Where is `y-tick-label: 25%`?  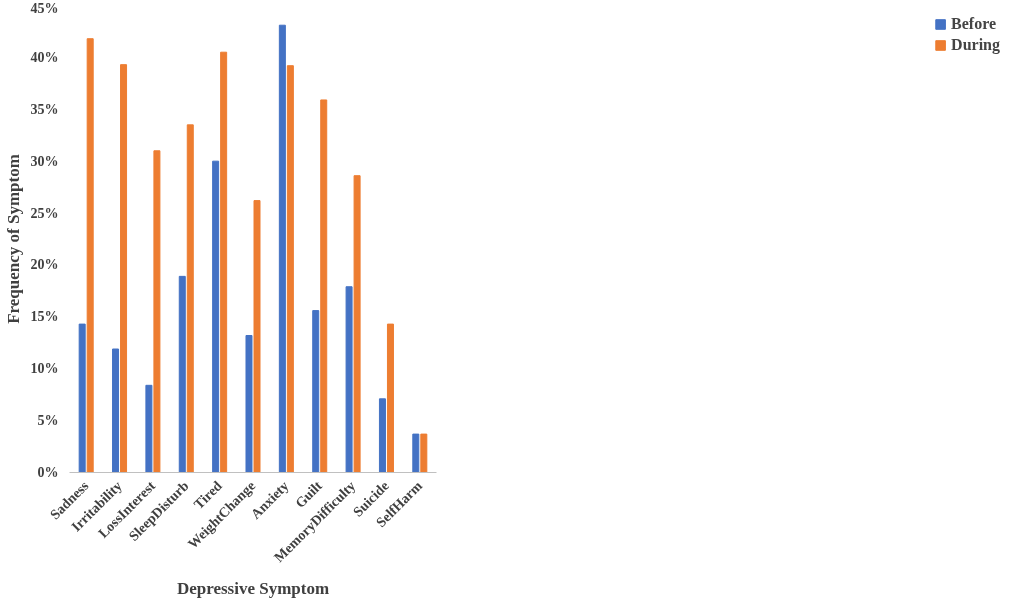 y-tick-label: 25% is located at coordinates (44, 213).